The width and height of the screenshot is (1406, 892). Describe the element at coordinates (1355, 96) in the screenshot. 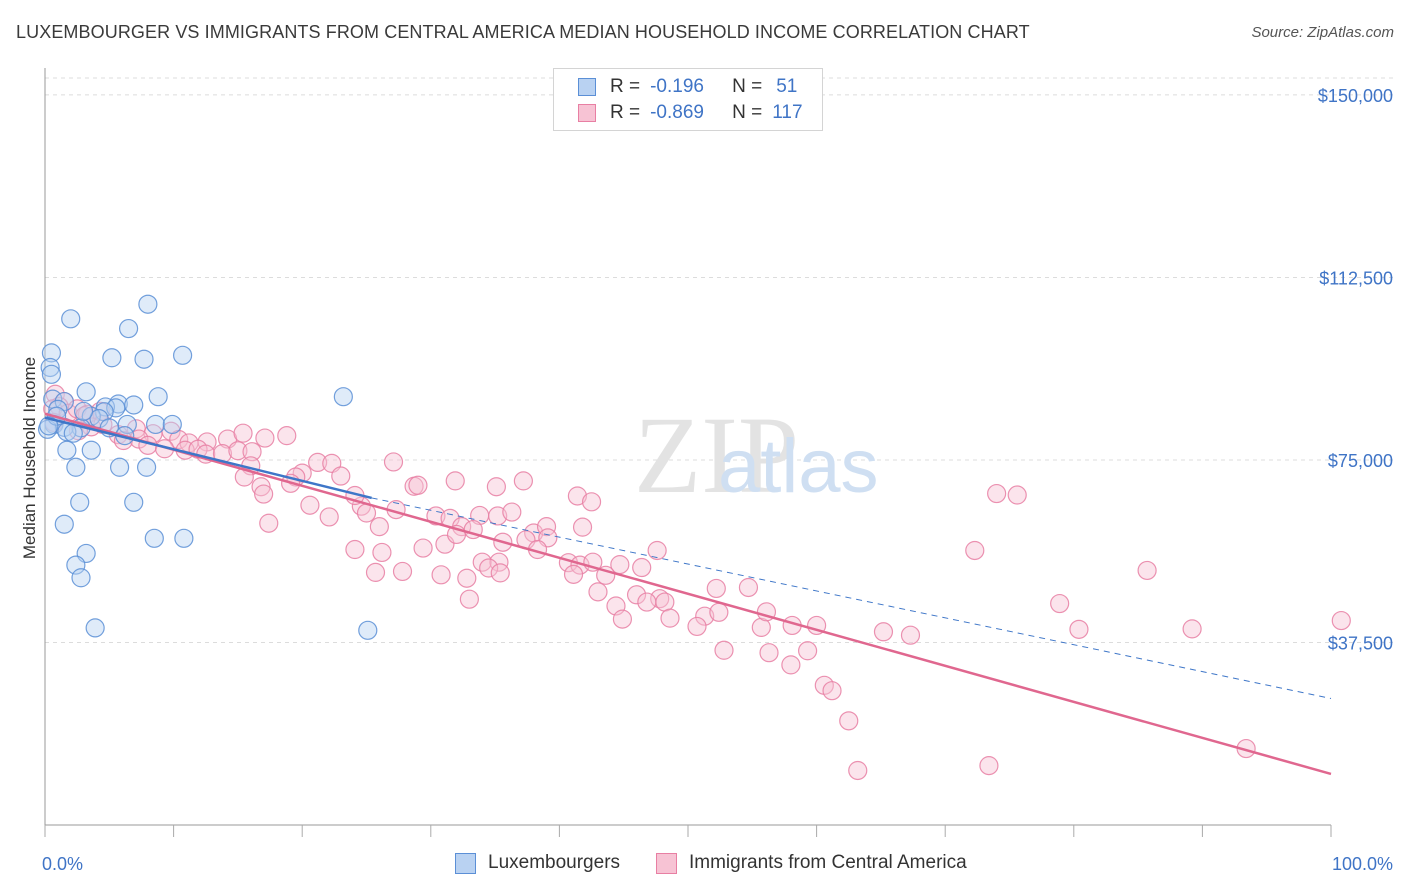

I see `y-tick-label: $150,000` at that location.